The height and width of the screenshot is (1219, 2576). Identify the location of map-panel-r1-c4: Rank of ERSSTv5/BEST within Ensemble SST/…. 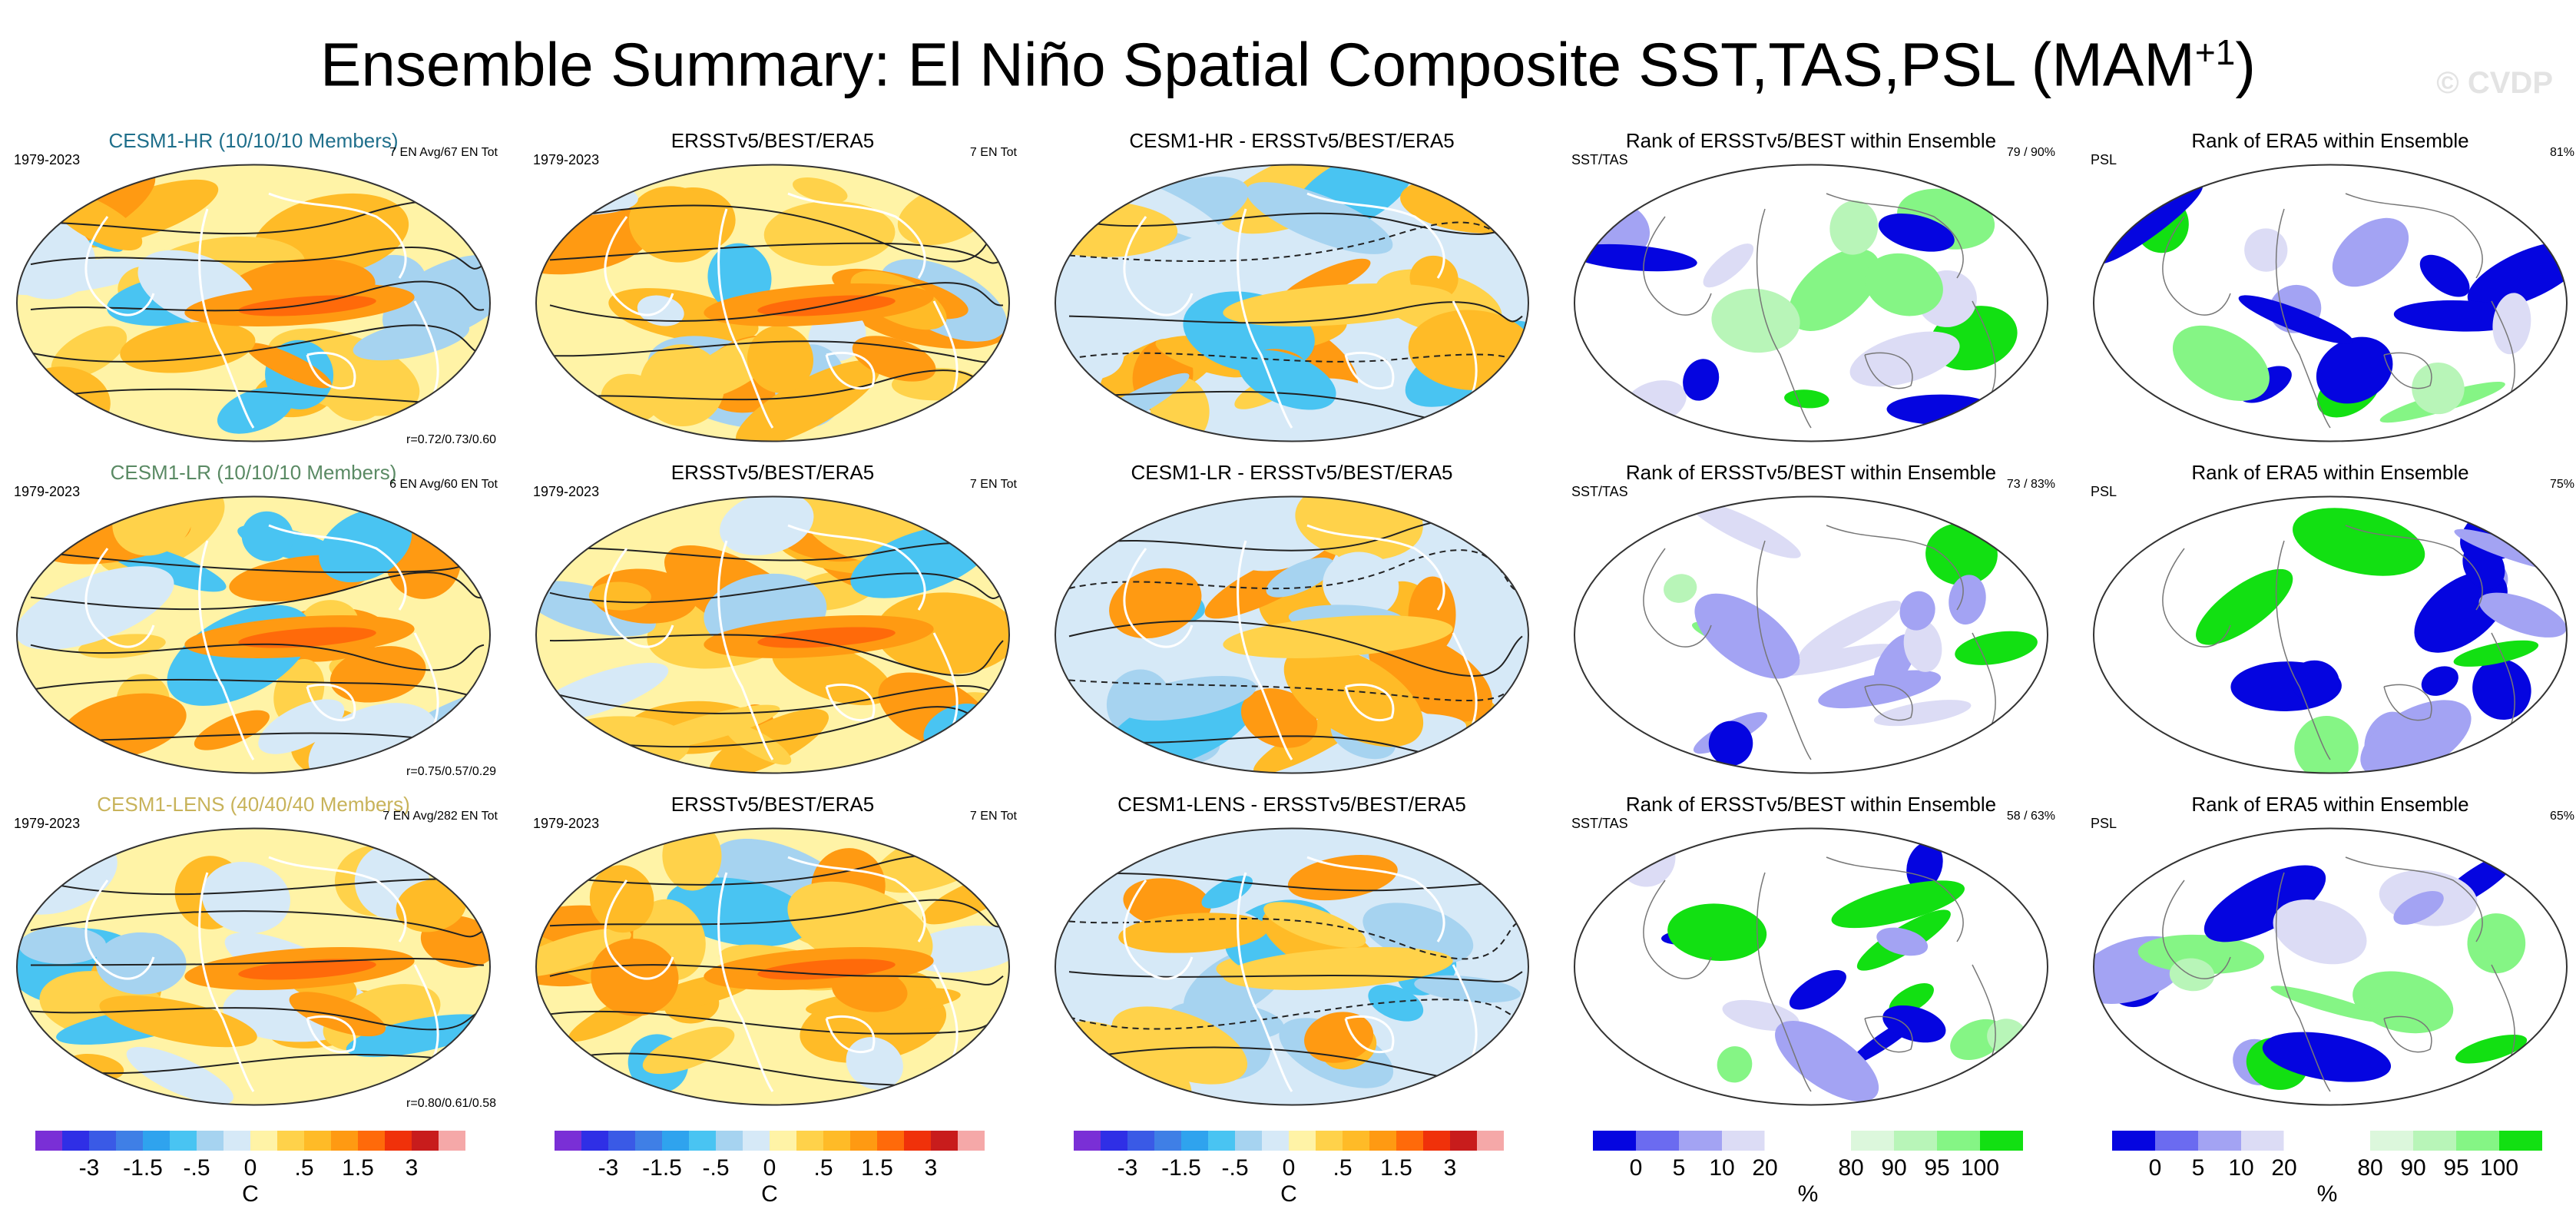
(1811, 290).